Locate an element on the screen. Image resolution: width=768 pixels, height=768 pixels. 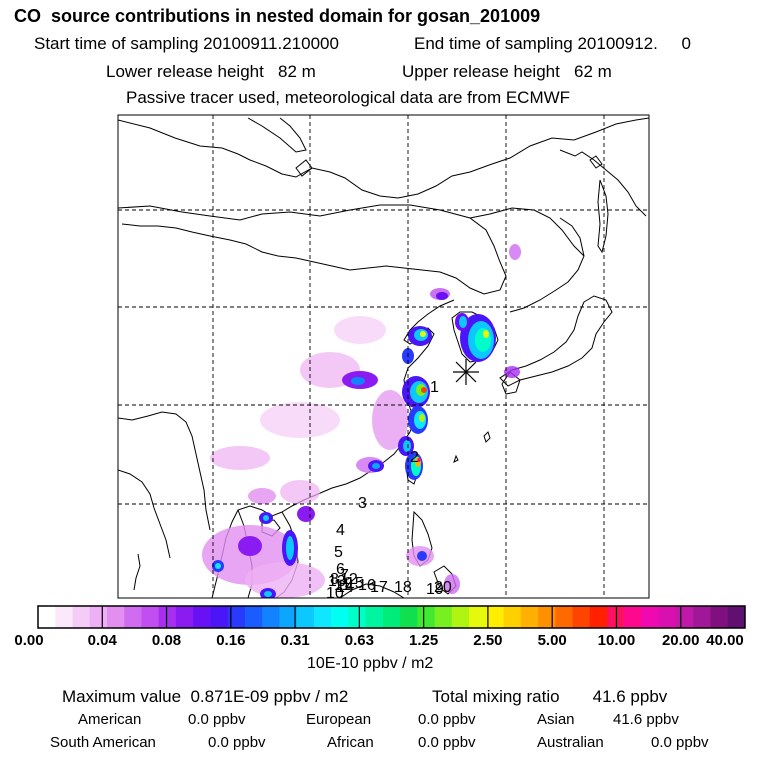
upper-release-height: Upper release height 62 m is located at coordinates (507, 71).